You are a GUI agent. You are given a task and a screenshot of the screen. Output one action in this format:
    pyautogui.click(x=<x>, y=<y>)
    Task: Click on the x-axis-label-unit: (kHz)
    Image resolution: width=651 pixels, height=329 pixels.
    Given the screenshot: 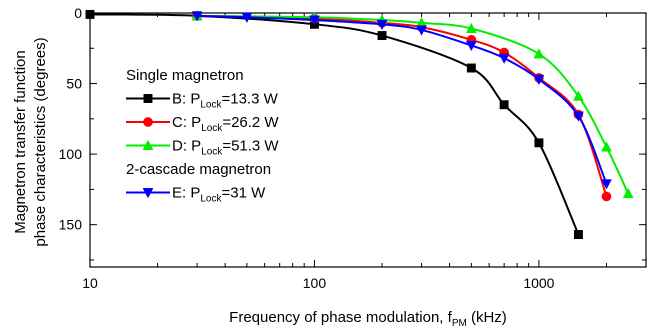 What is the action you would take?
    pyautogui.click(x=487, y=317)
    